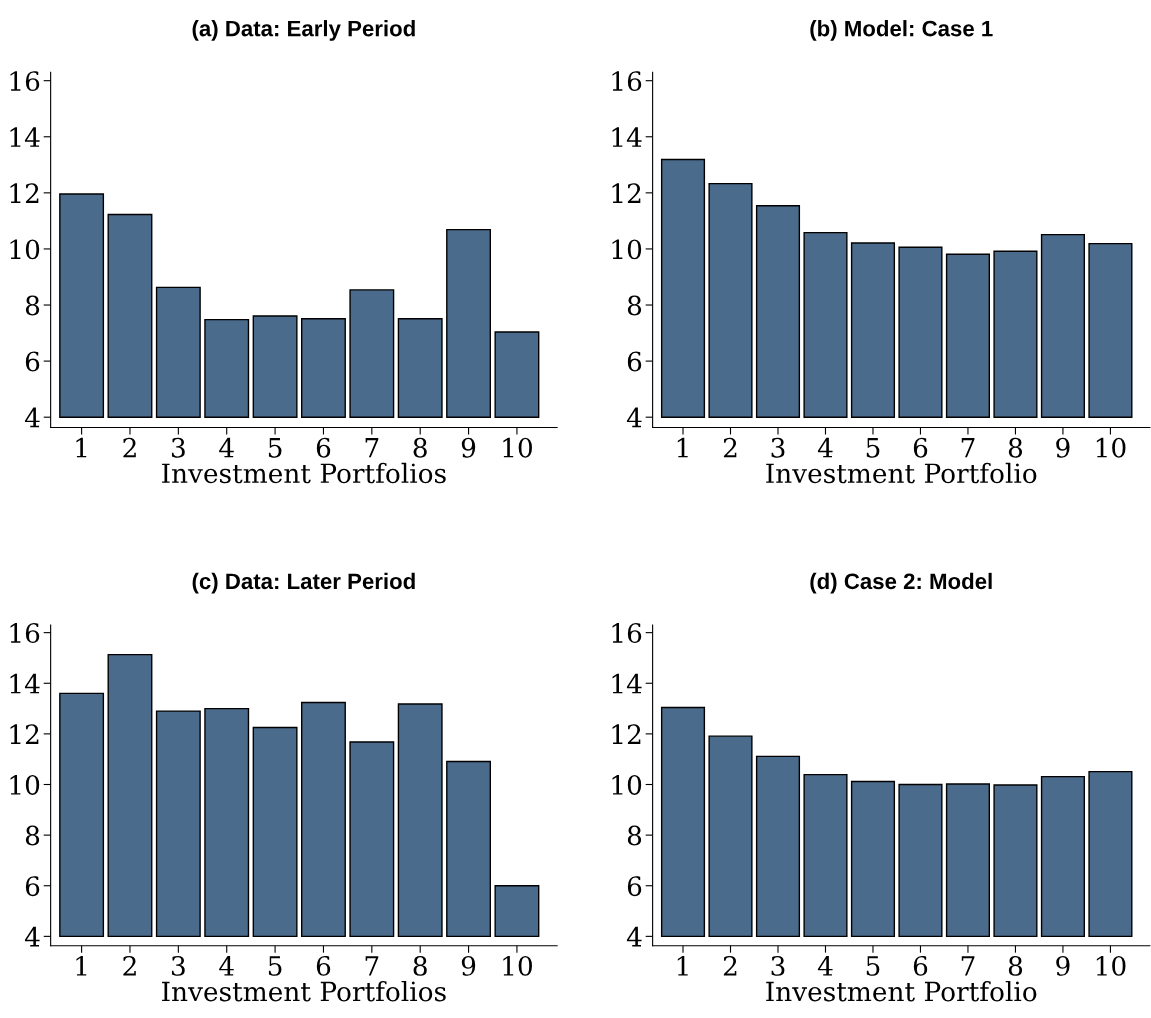 This screenshot has width=1151, height=1018. I want to click on chart-title: (a) Data: Early Period, so click(303, 30).